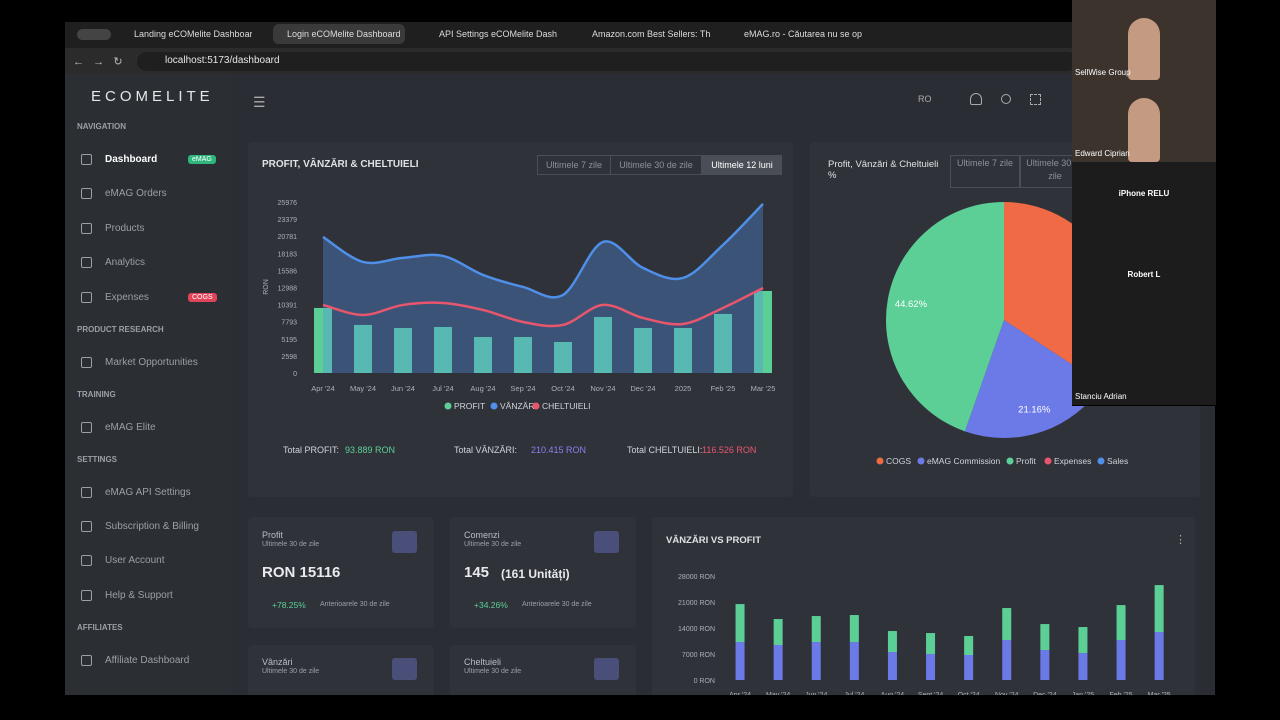 This screenshot has height=720, width=1280. I want to click on nav-section-title: NAVIGATION, so click(102, 126).